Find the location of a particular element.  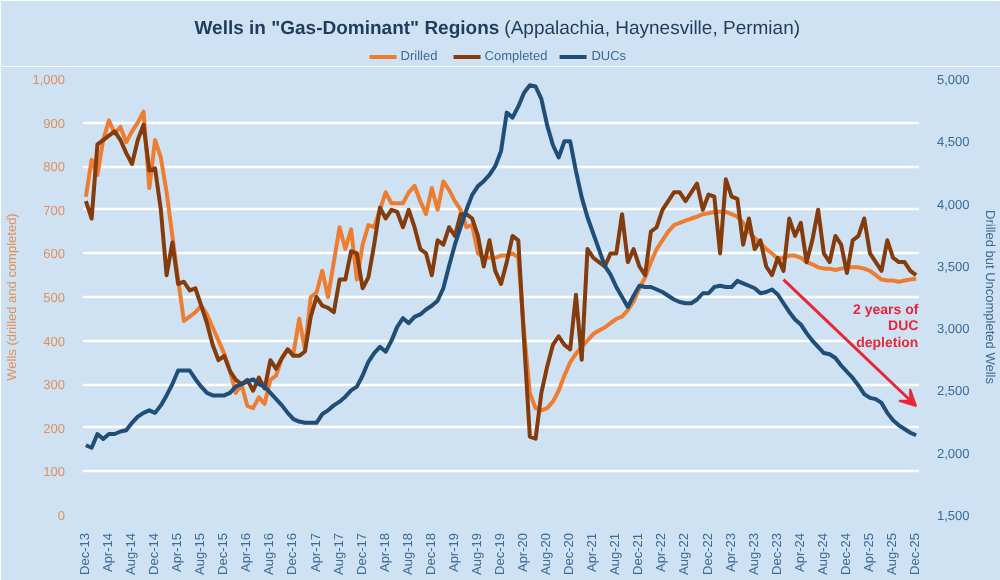

chart-title: Wells in "Gas-Dominant" Regions is located at coordinates (347, 29).